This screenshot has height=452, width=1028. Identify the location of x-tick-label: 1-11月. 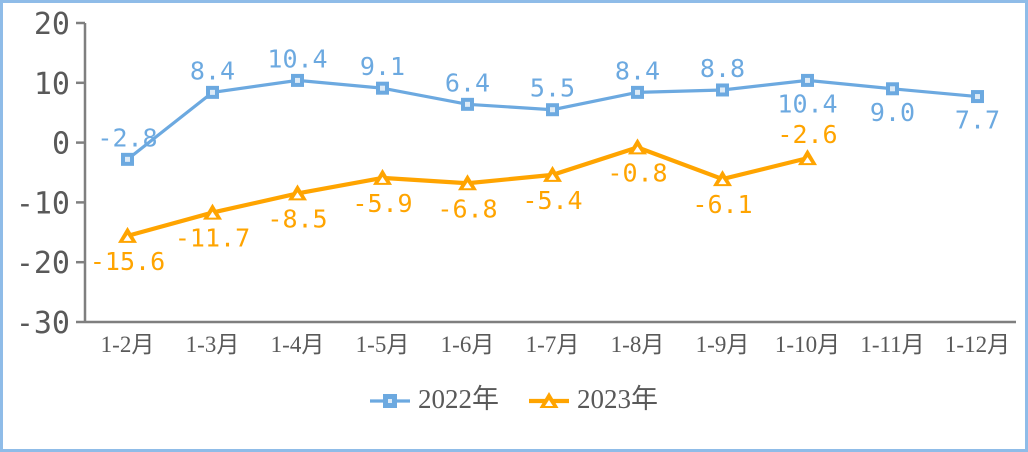
(892, 344).